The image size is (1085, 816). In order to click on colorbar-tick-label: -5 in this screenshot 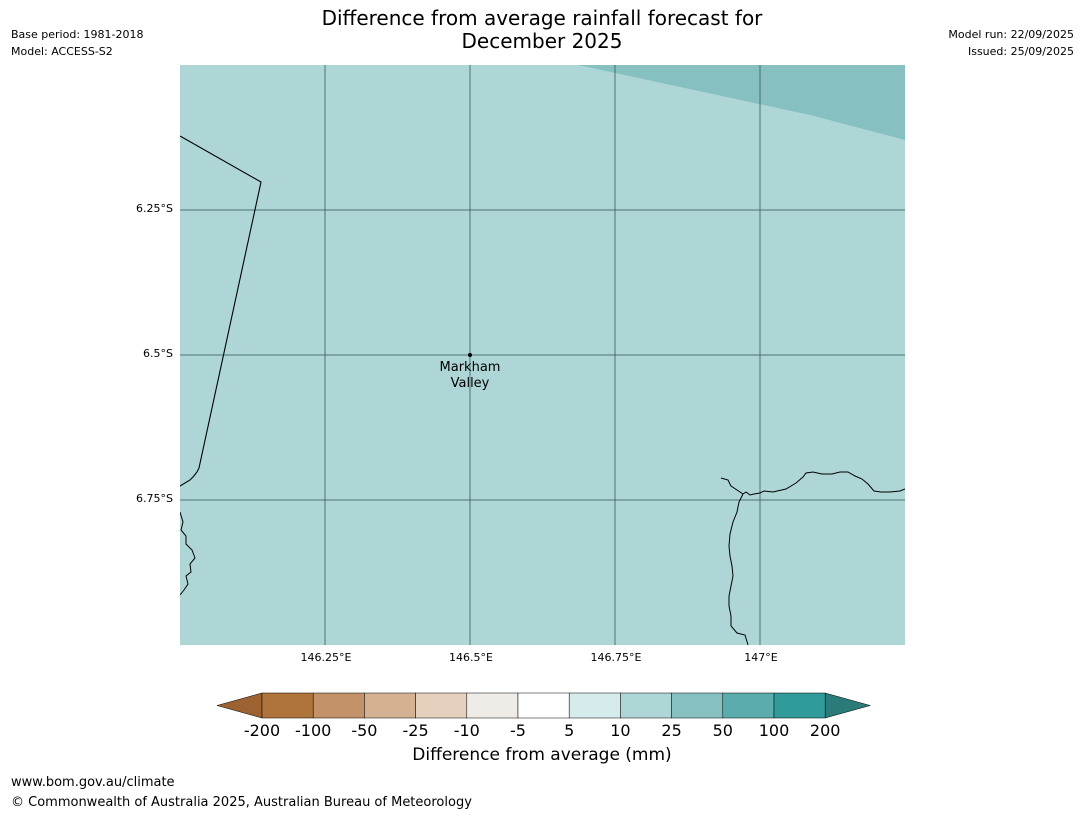, I will do `click(518, 730)`.